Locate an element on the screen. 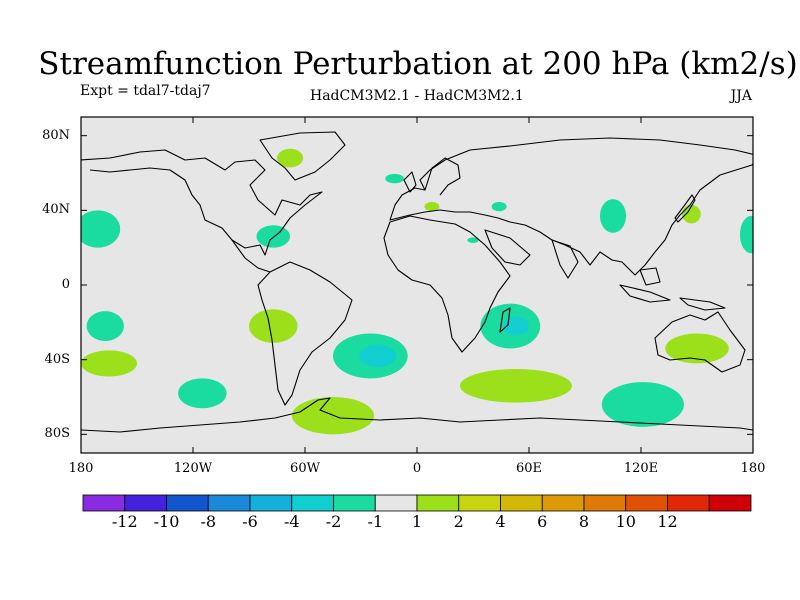  colorbar-label: 4 is located at coordinates (500, 521).